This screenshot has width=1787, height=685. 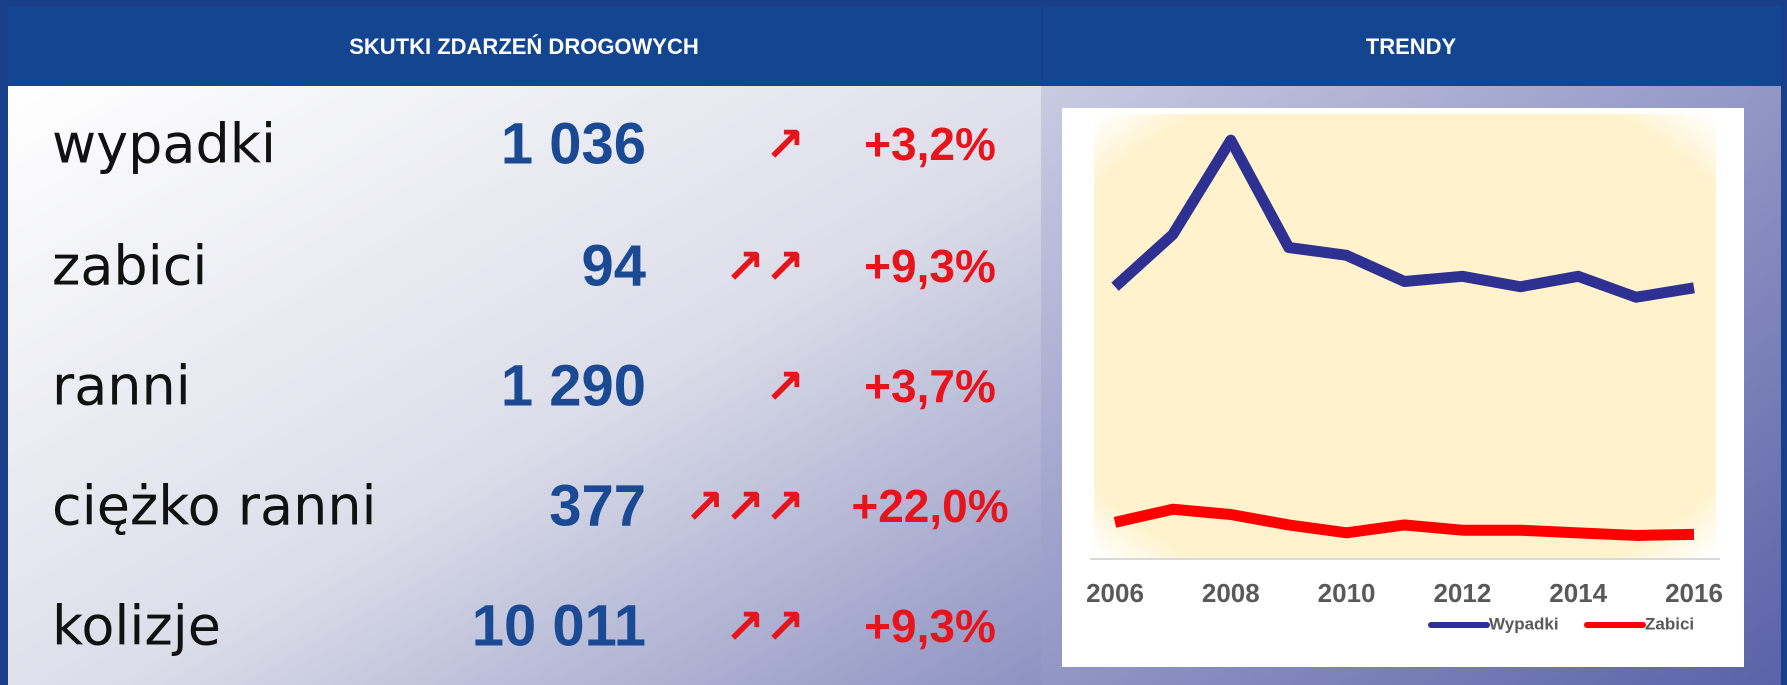 What do you see at coordinates (1115, 593) in the screenshot?
I see `x-tick-label: 2006` at bounding box center [1115, 593].